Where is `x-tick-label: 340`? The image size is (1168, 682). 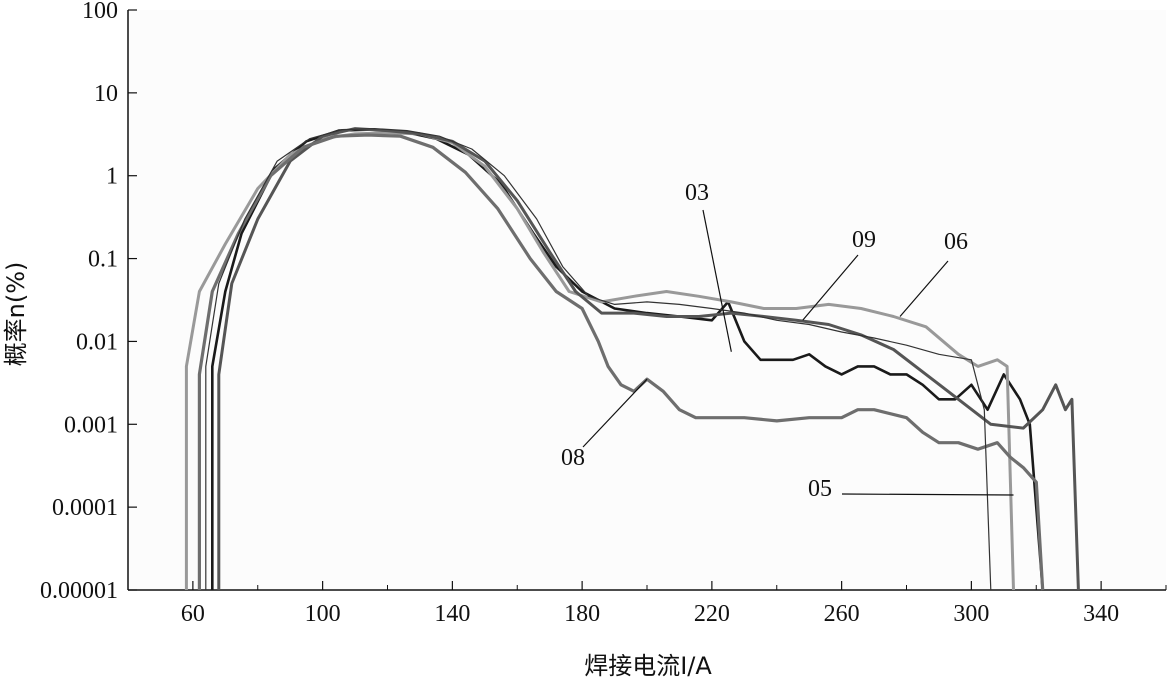
x-tick-label: 340 is located at coordinates (1101, 614).